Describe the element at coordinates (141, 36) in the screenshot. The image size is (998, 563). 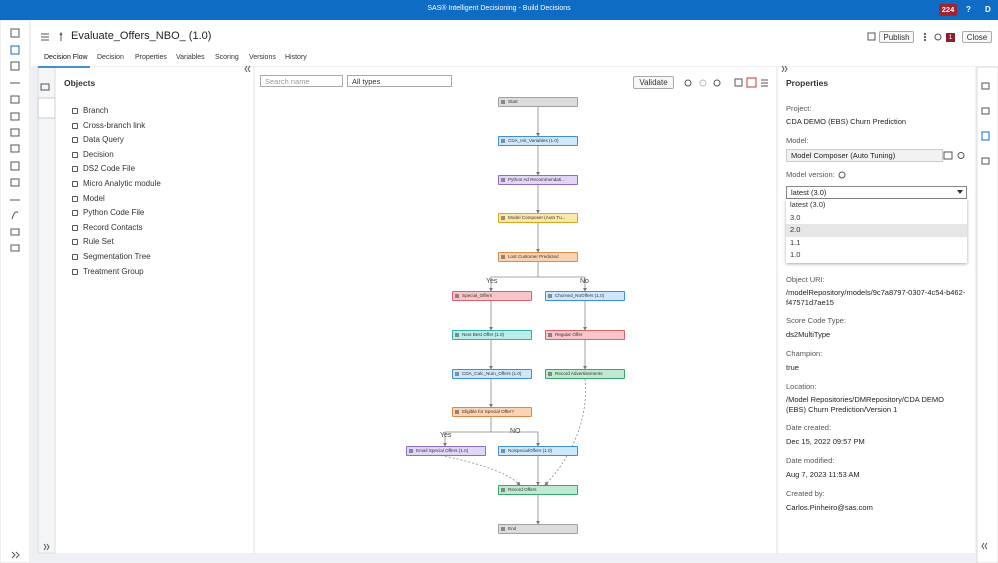
I see `decision-title: Evaluate_Offers_NBO_ (1.0)` at that location.